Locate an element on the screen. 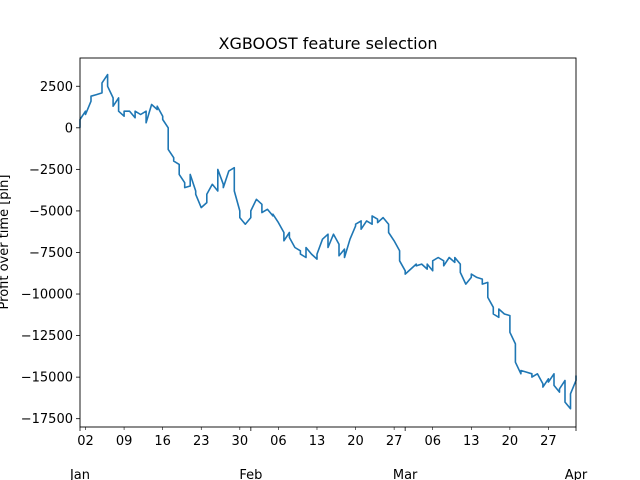  x-minor-tick-label: 16 is located at coordinates (162, 441).